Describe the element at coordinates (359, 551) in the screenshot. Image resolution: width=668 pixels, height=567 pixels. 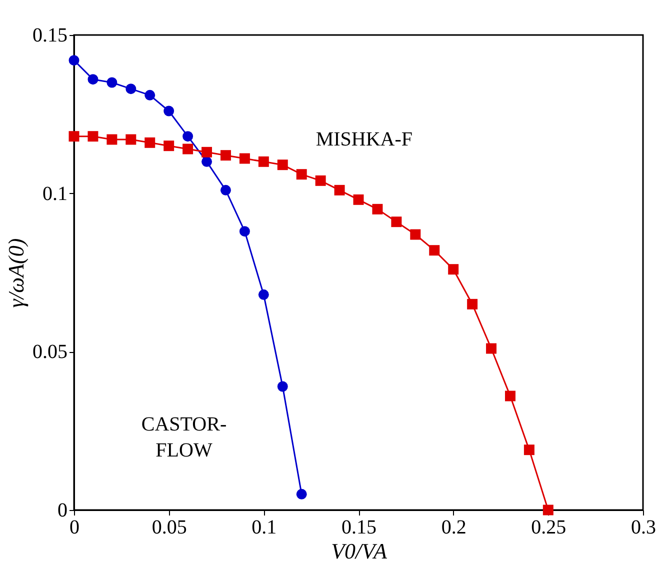
I see `x-axis-title: V0/VA` at that location.